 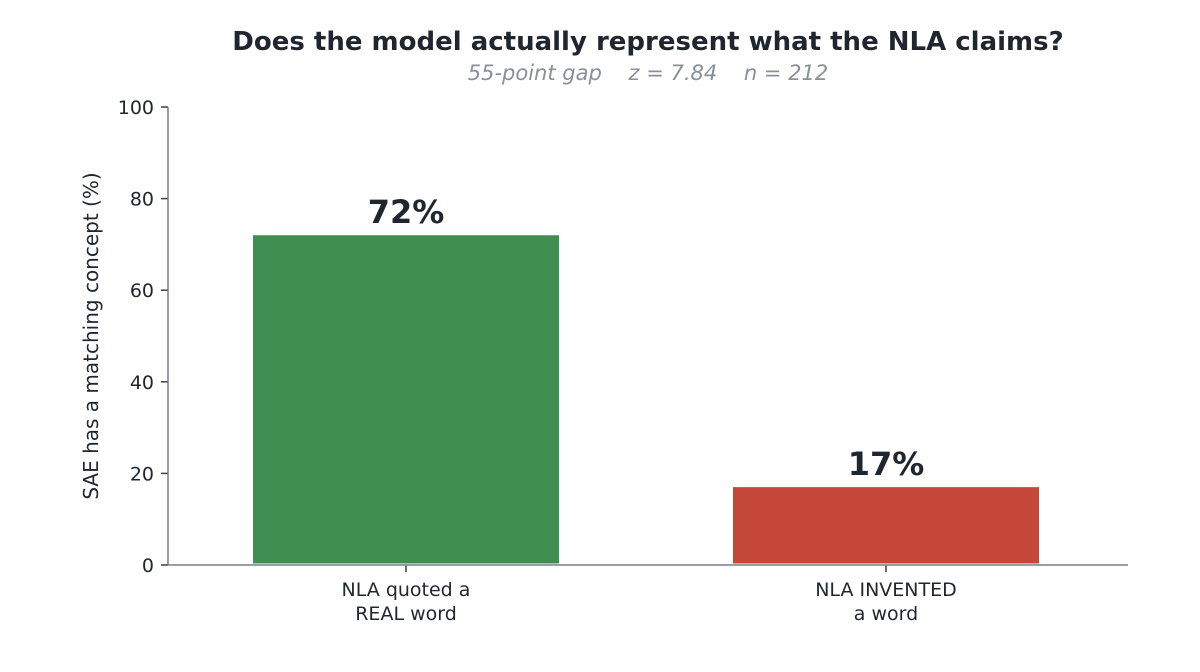 What do you see at coordinates (142, 383) in the screenshot?
I see `y-tick-label: 40` at bounding box center [142, 383].